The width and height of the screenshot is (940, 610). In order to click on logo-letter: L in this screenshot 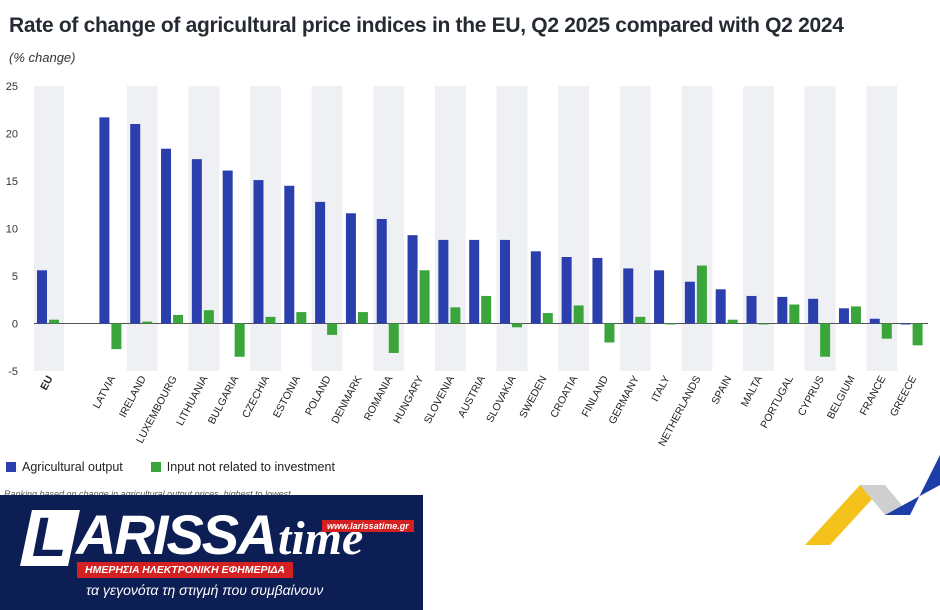, I will do `click(49, 536)`.